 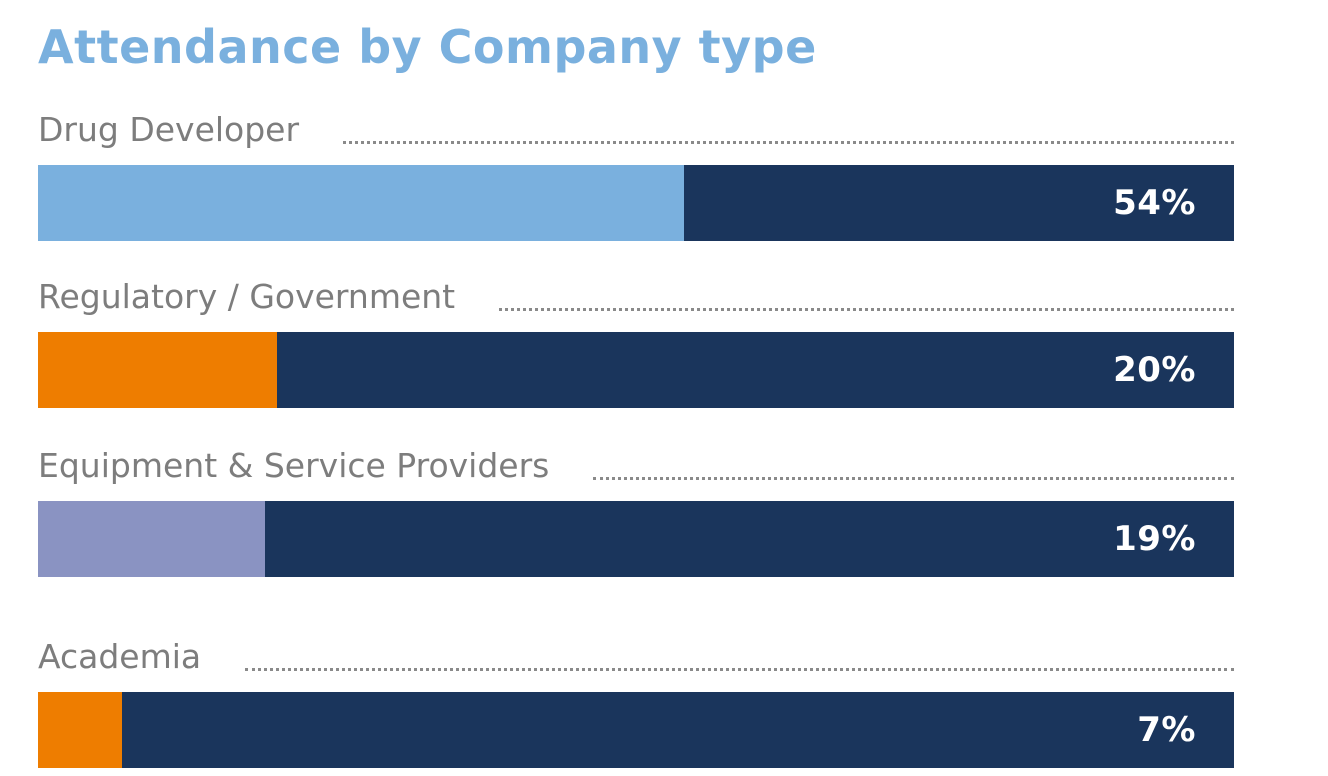 I want to click on bar-value-label: 20%, so click(x=1154, y=370).